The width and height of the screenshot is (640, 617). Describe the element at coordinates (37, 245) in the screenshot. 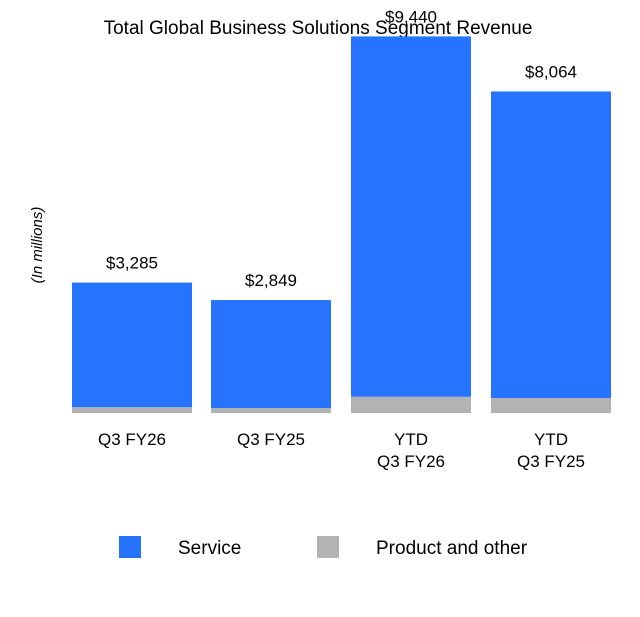

I see `y-axis-label: (In millions)` at that location.